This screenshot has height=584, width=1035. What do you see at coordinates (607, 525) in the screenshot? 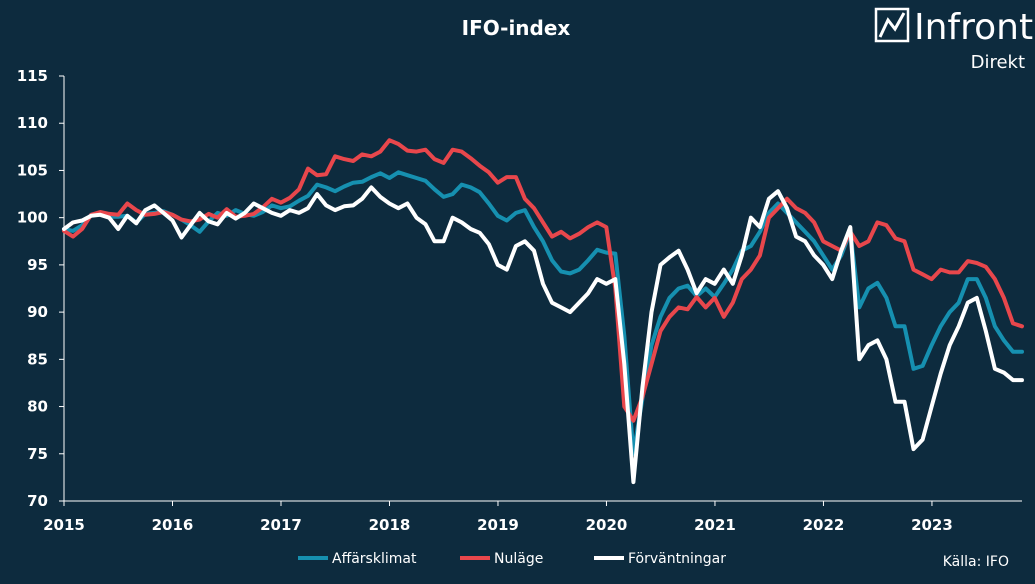
I see `x-tick-label: 2020` at bounding box center [607, 525].